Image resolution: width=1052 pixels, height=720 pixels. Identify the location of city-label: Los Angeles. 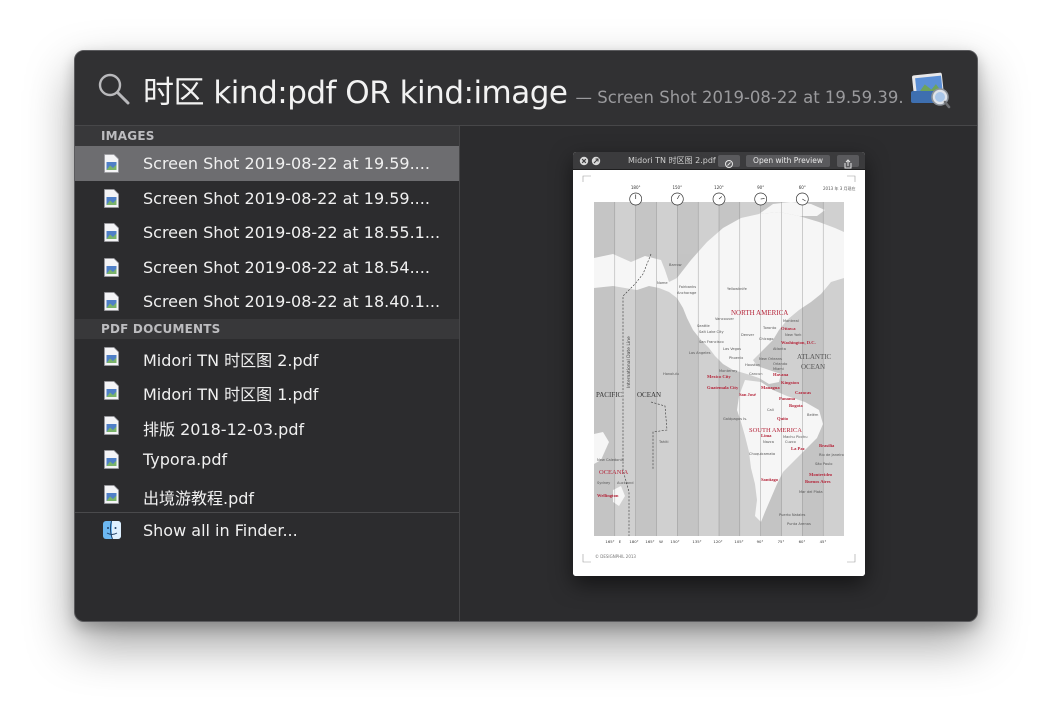
(700, 353).